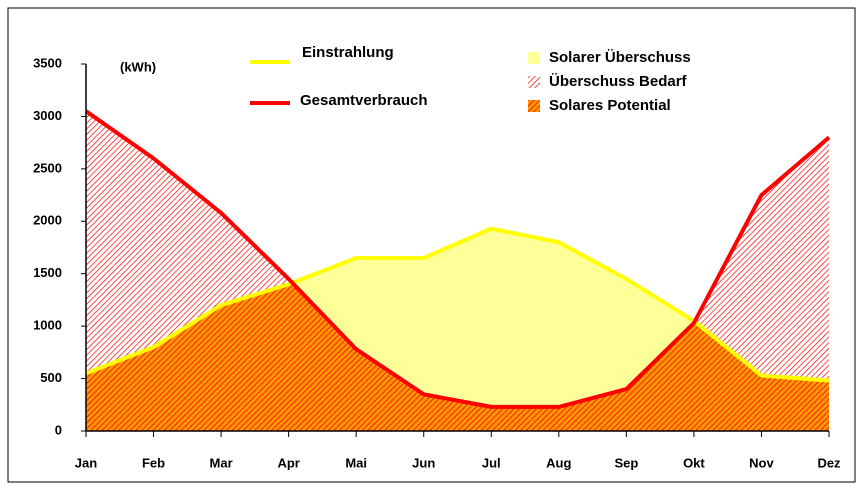  Describe the element at coordinates (829, 462) in the screenshot. I see `x-tick-label: Dez` at that location.